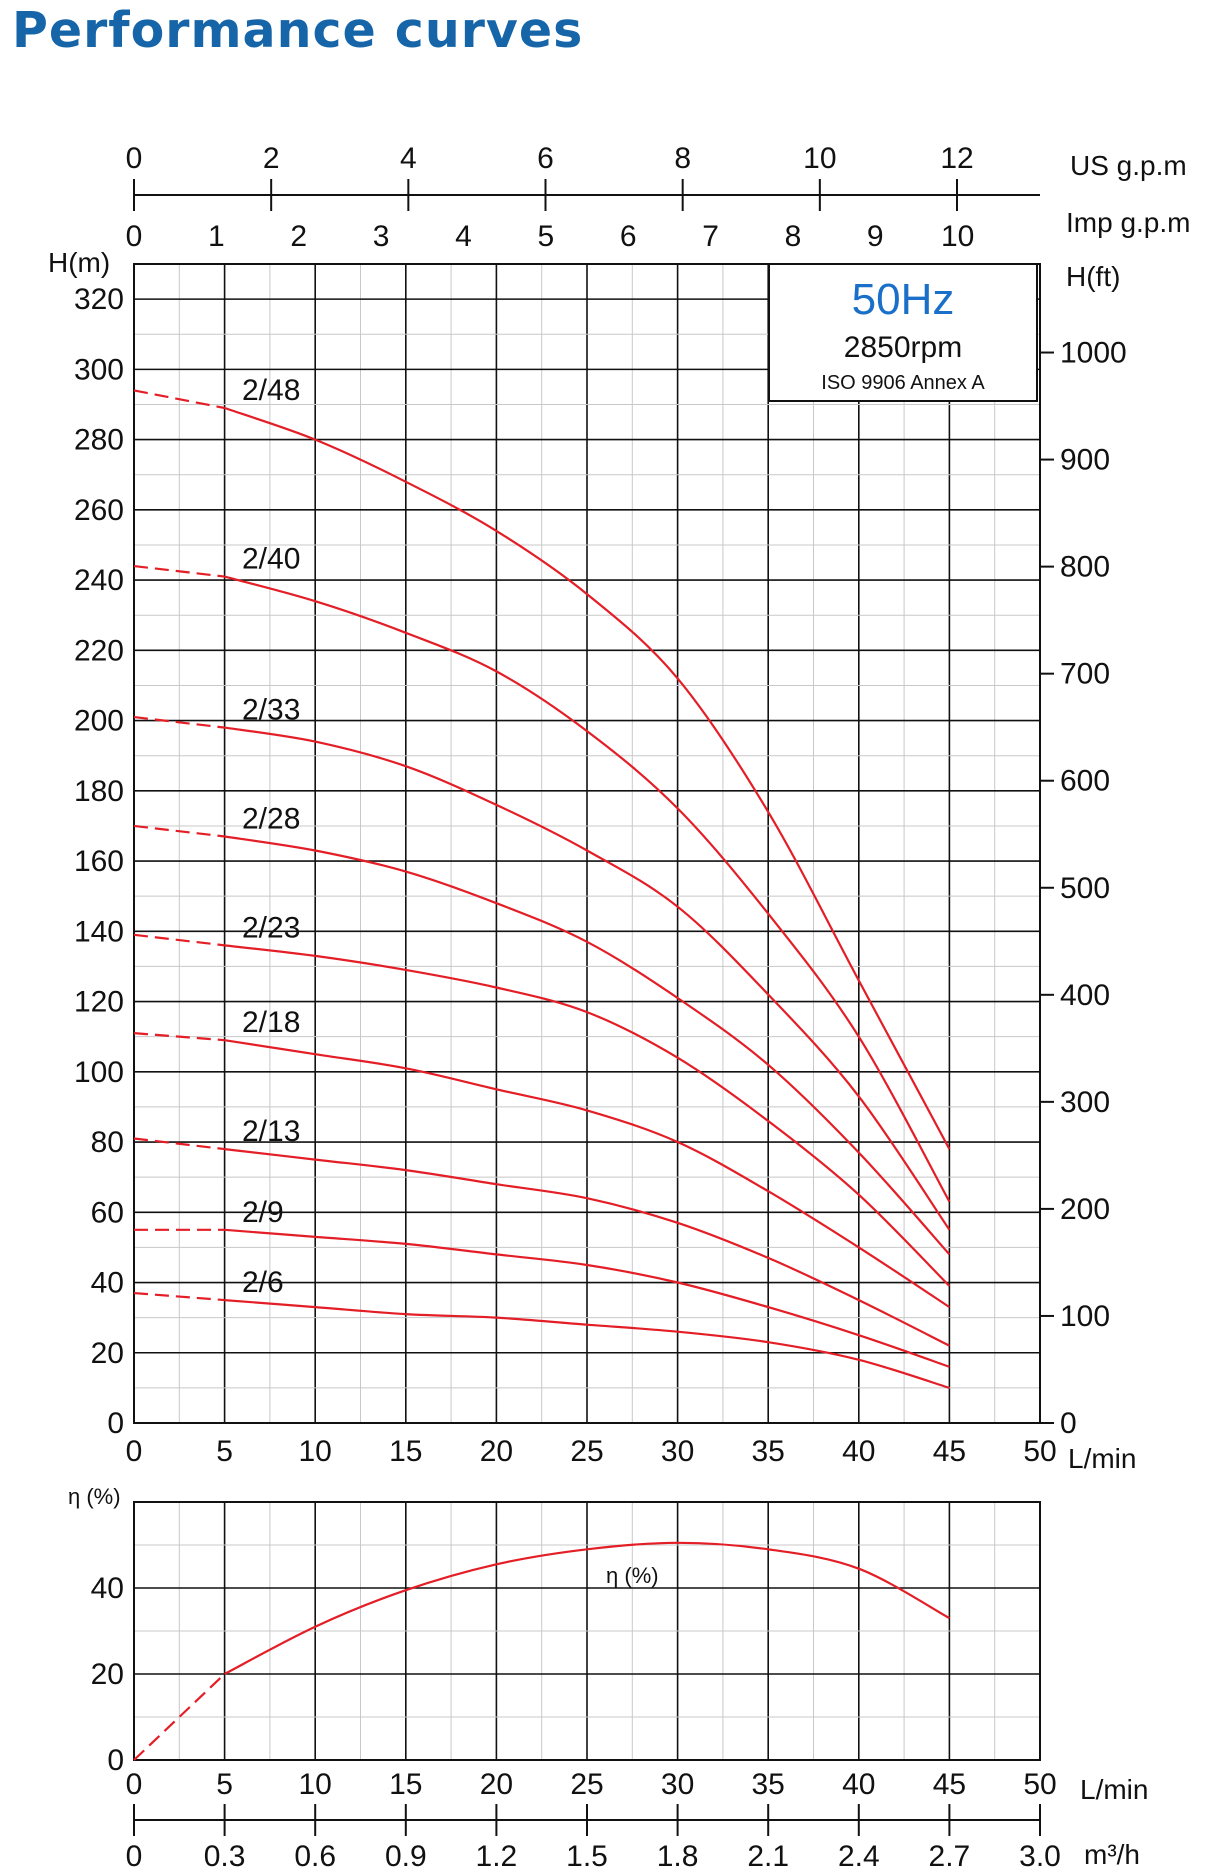 The height and width of the screenshot is (1870, 1226). I want to click on curve-2-18-dashed, so click(179, 1037).